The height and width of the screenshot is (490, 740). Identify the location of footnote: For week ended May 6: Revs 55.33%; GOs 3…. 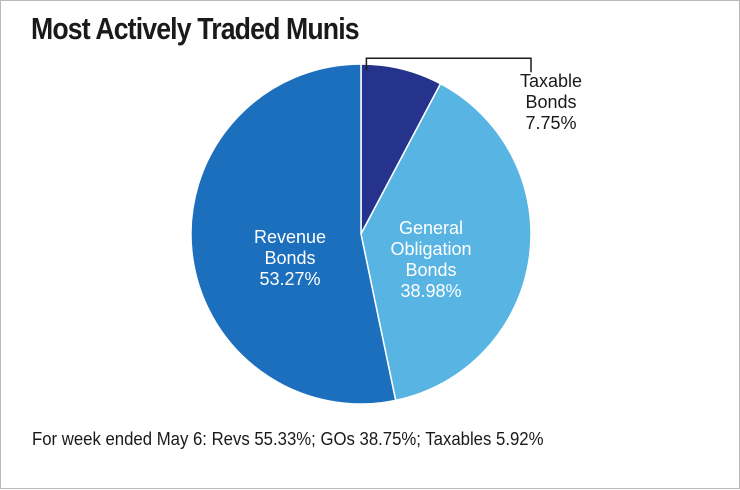
(288, 439).